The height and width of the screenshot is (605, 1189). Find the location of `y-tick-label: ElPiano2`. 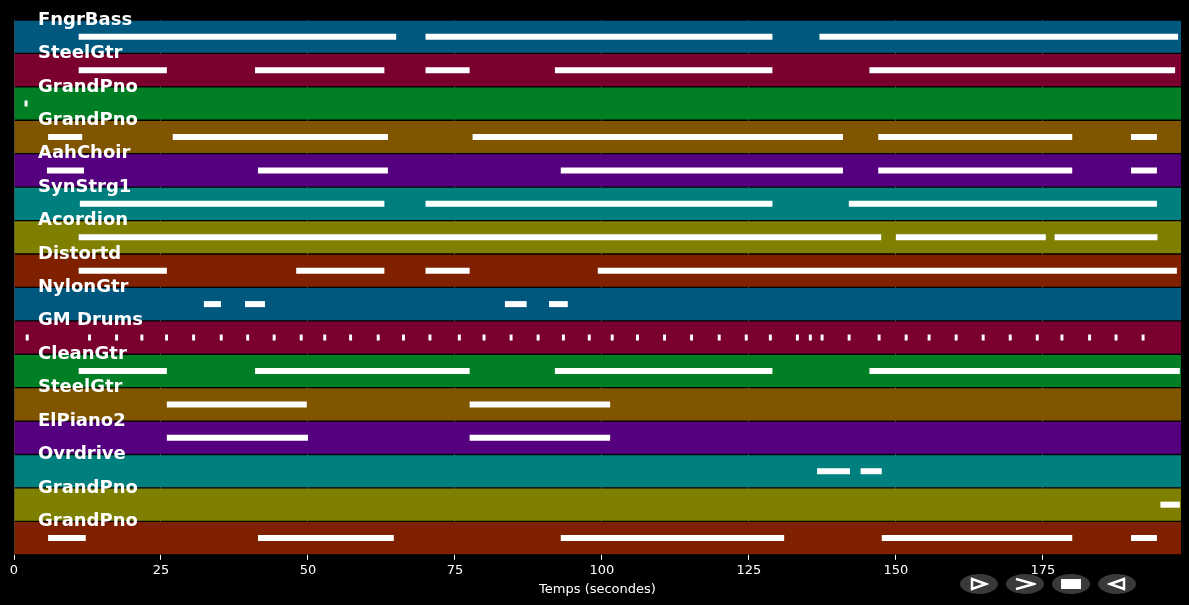

y-tick-label: ElPiano2 is located at coordinates (82, 419).